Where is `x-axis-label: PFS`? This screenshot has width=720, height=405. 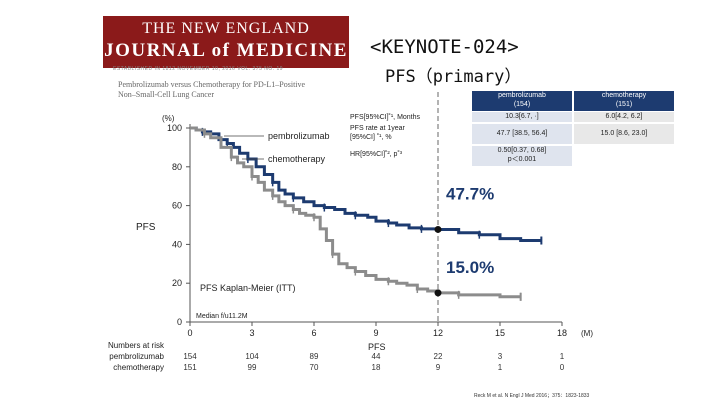
x-axis-label: PFS is located at coordinates (377, 347).